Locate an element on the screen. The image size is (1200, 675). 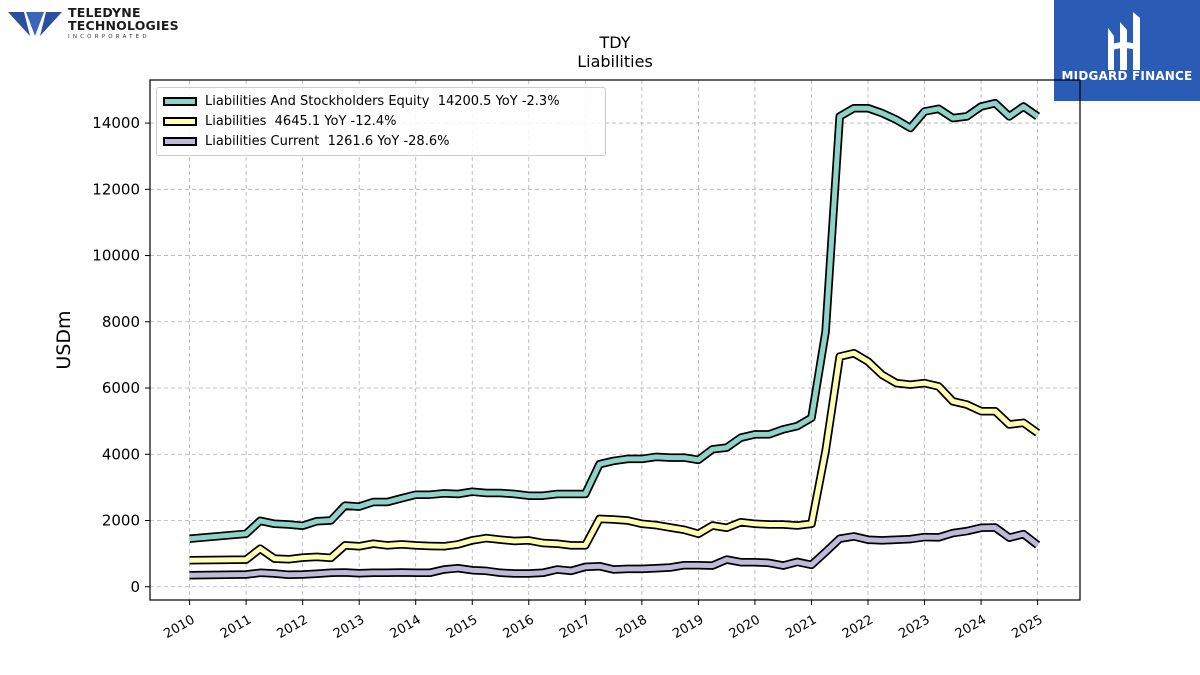
brand-name: MIDGARD FINANCE is located at coordinates (1127, 76).